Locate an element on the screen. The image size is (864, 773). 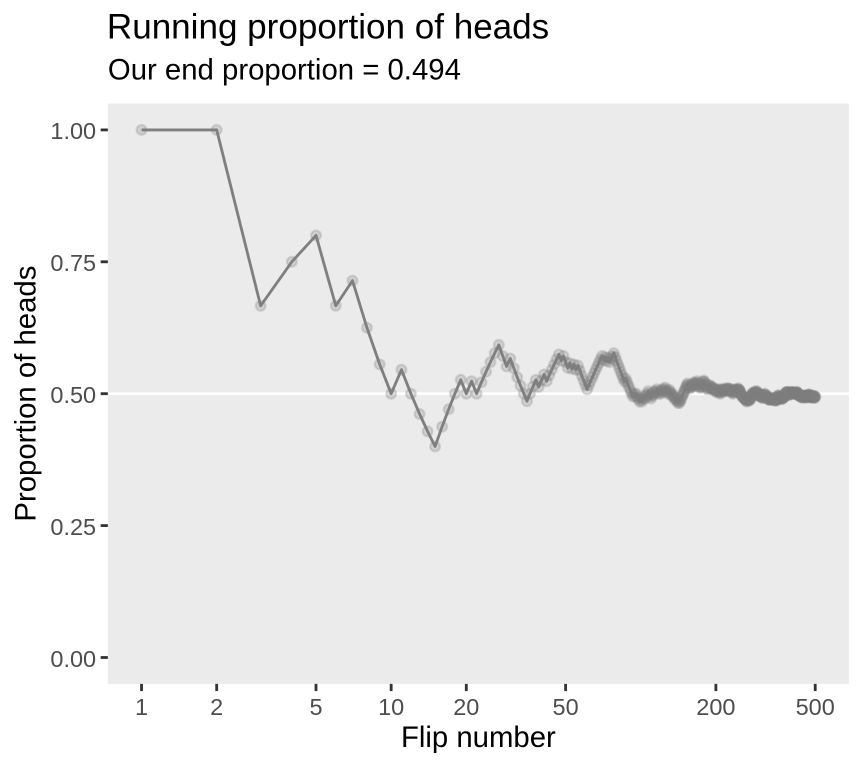
svg-text: 0.00 is located at coordinates (73, 659).